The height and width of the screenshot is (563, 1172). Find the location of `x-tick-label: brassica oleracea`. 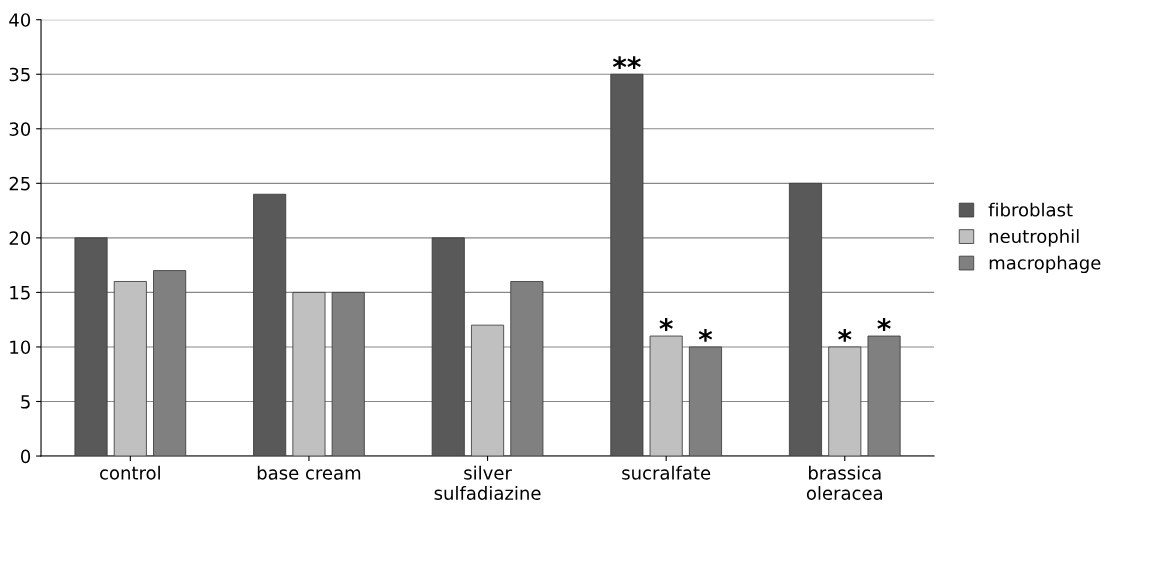

x-tick-label: brassica oleracea is located at coordinates (844, 482).